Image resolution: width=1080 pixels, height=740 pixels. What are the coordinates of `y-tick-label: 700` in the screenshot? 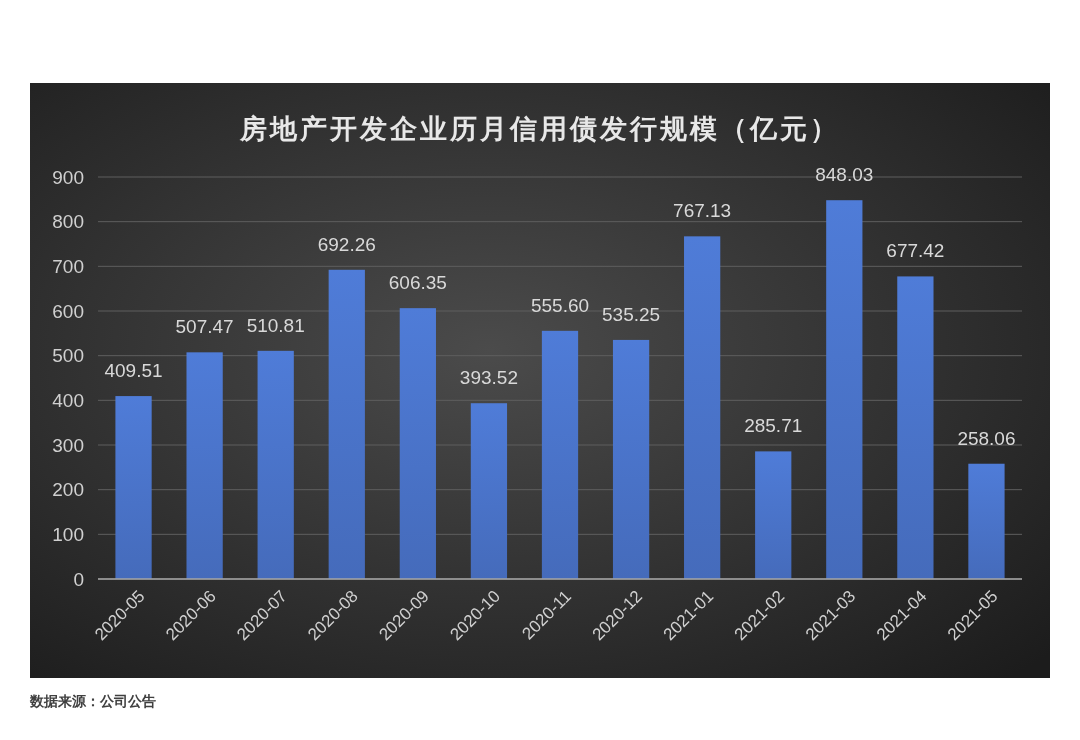 It's located at (68, 266).